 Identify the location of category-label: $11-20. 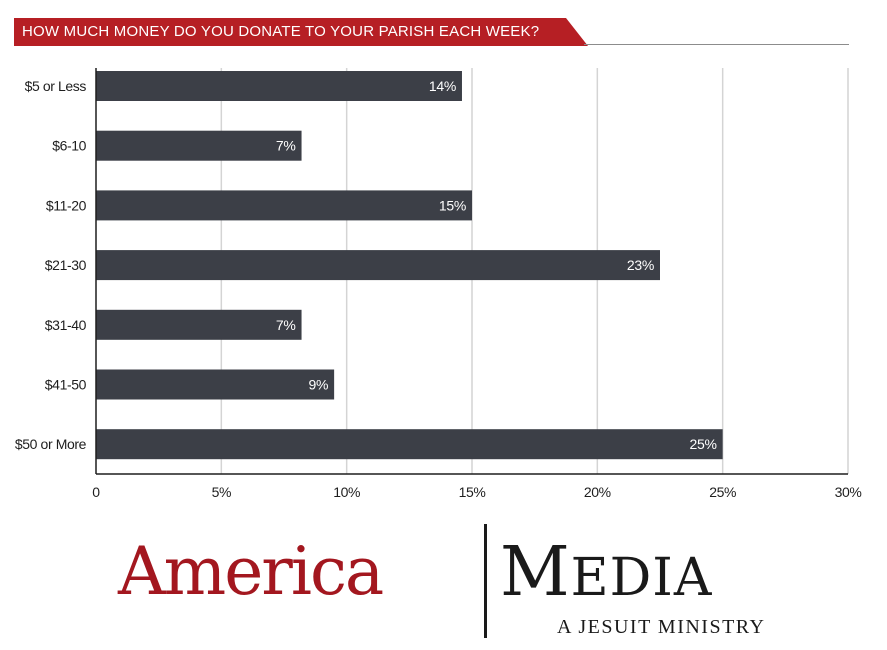
(66, 205).